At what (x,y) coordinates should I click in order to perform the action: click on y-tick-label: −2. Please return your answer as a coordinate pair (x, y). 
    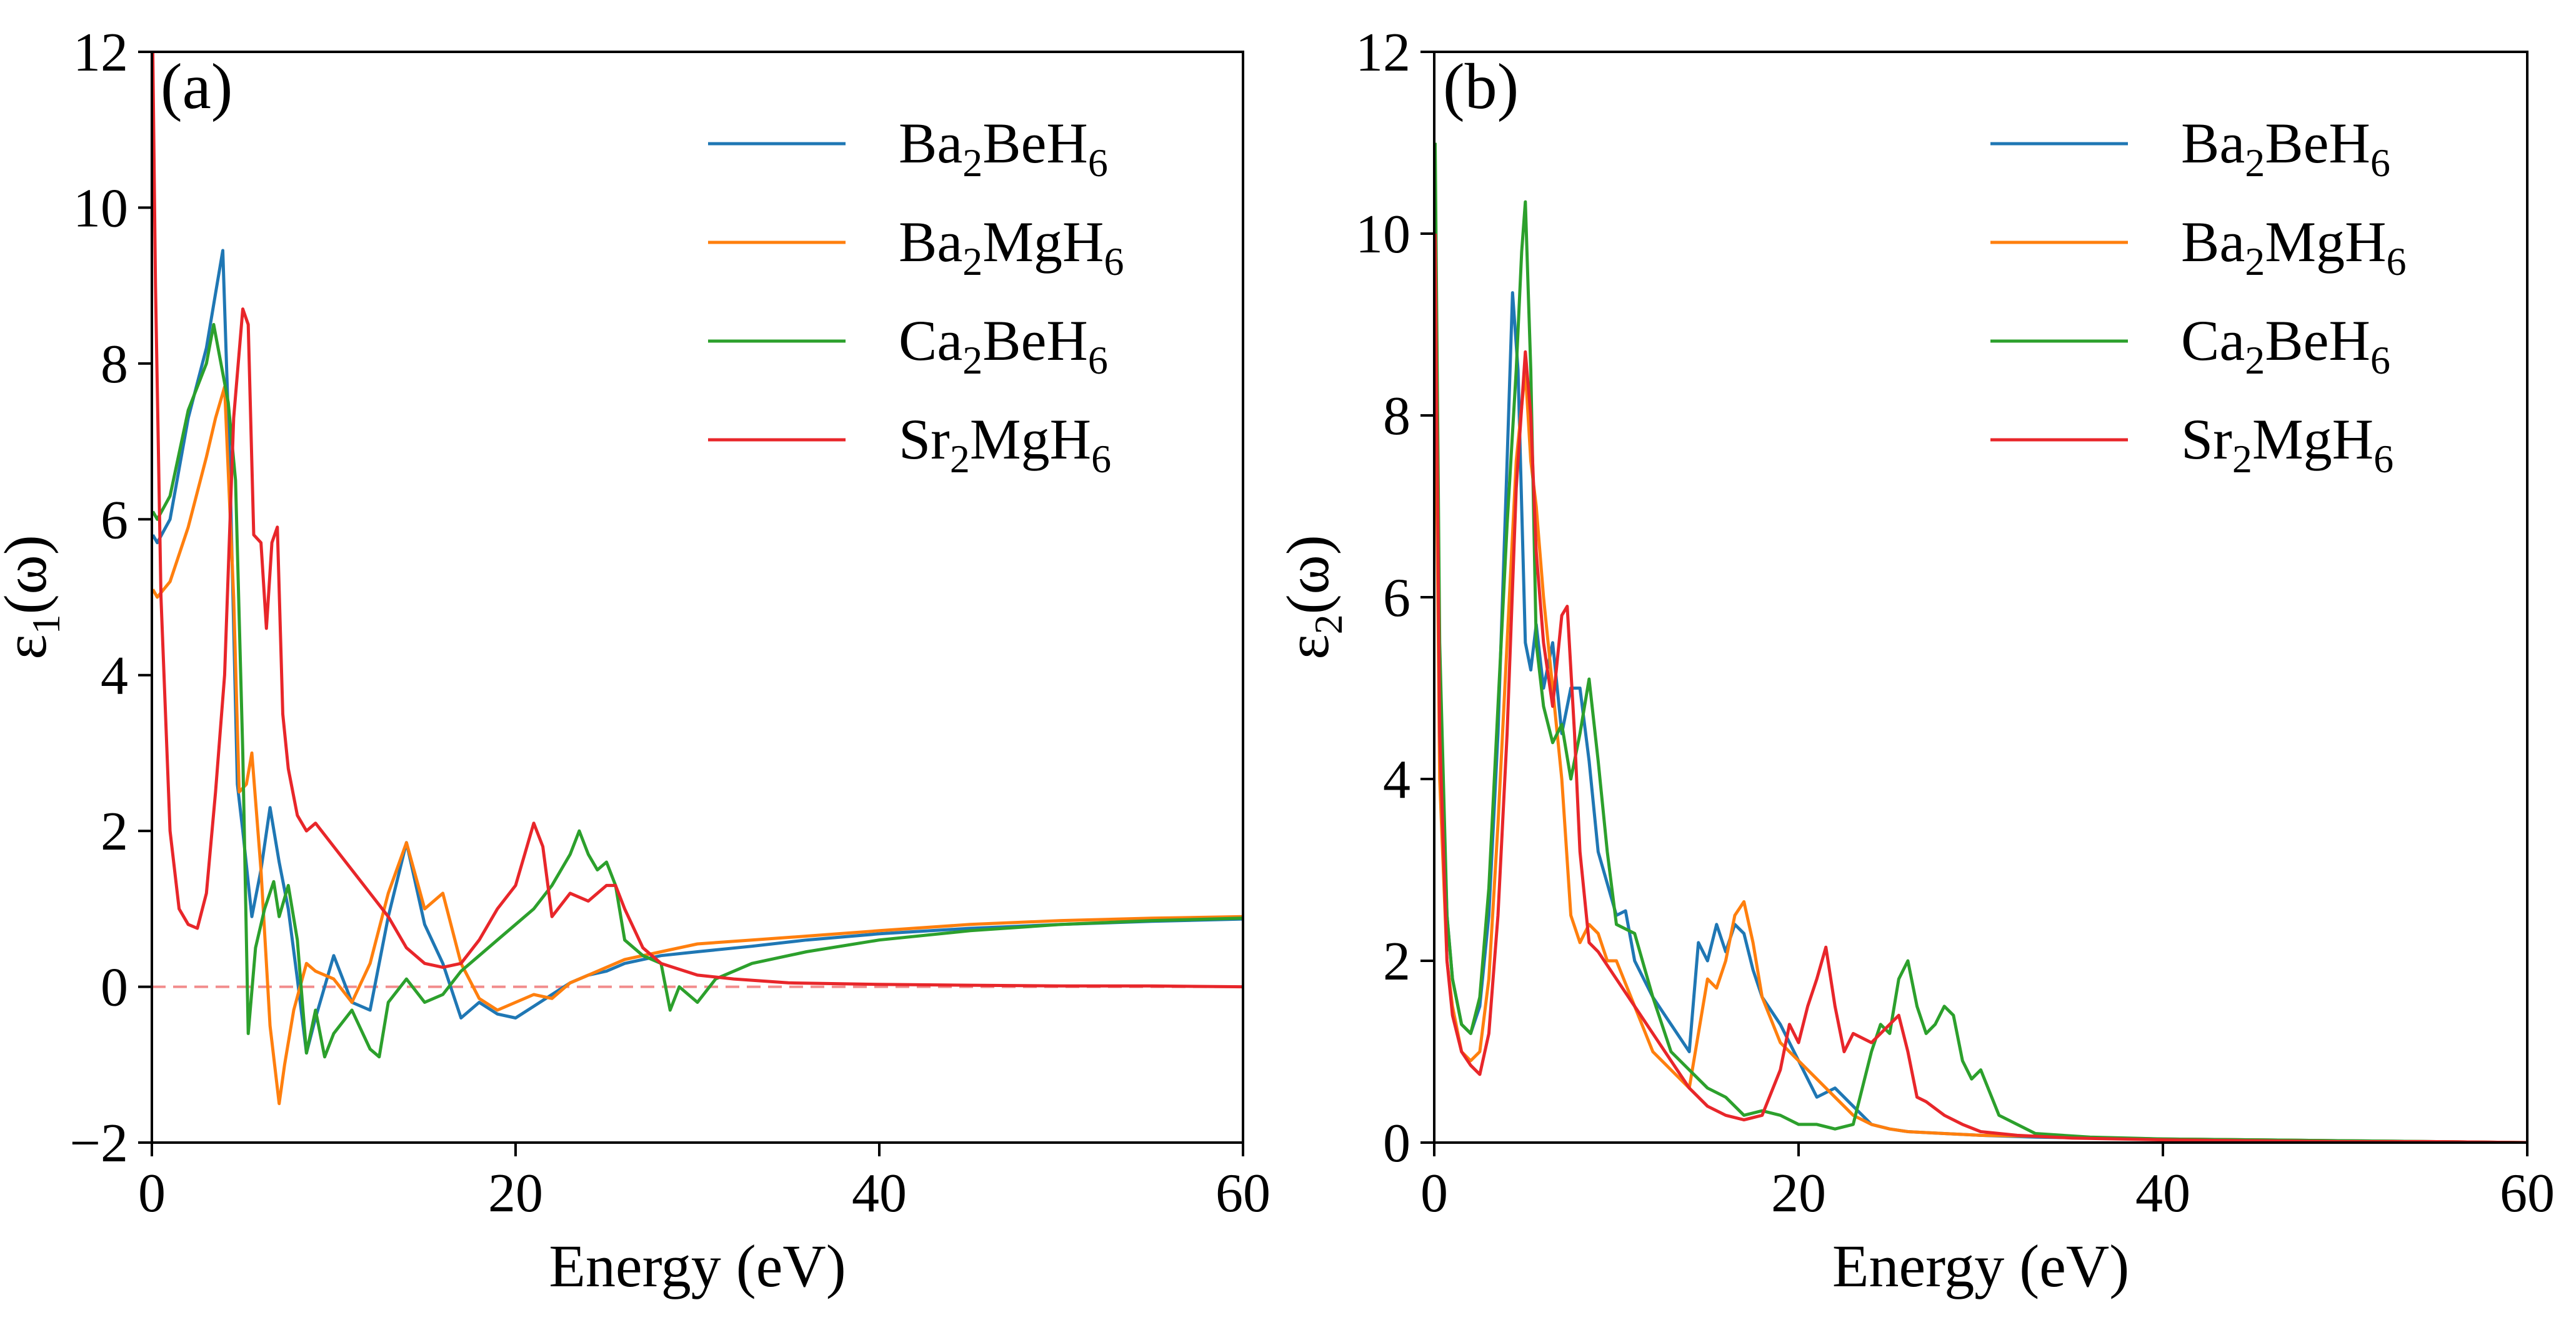
    Looking at the image, I should click on (98, 1143).